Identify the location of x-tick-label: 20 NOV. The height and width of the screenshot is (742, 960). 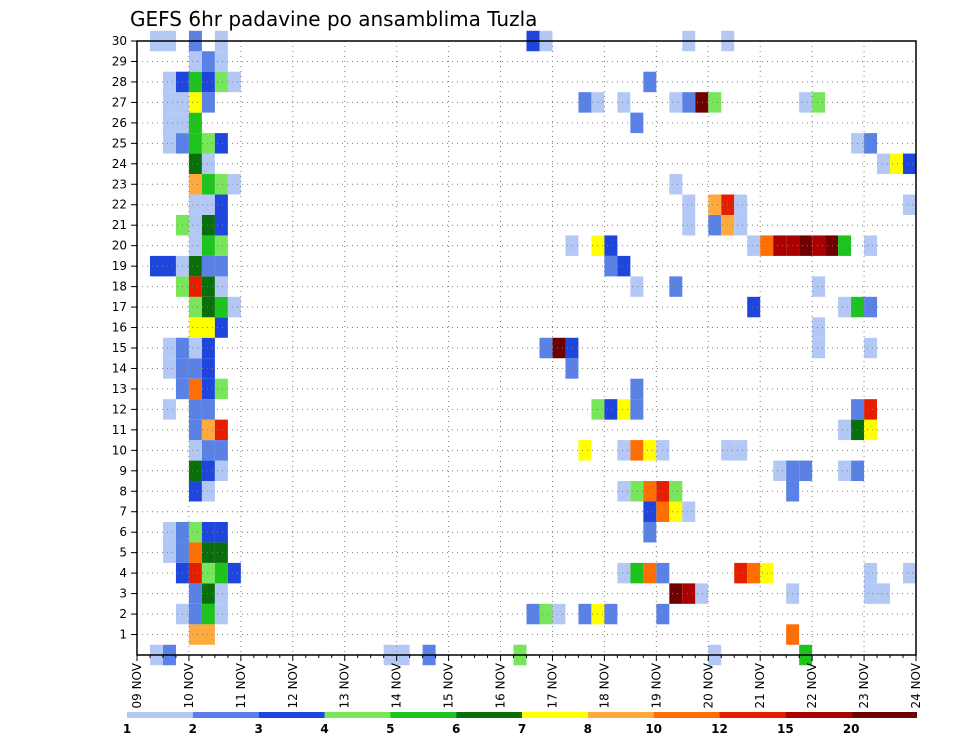
(708, 685).